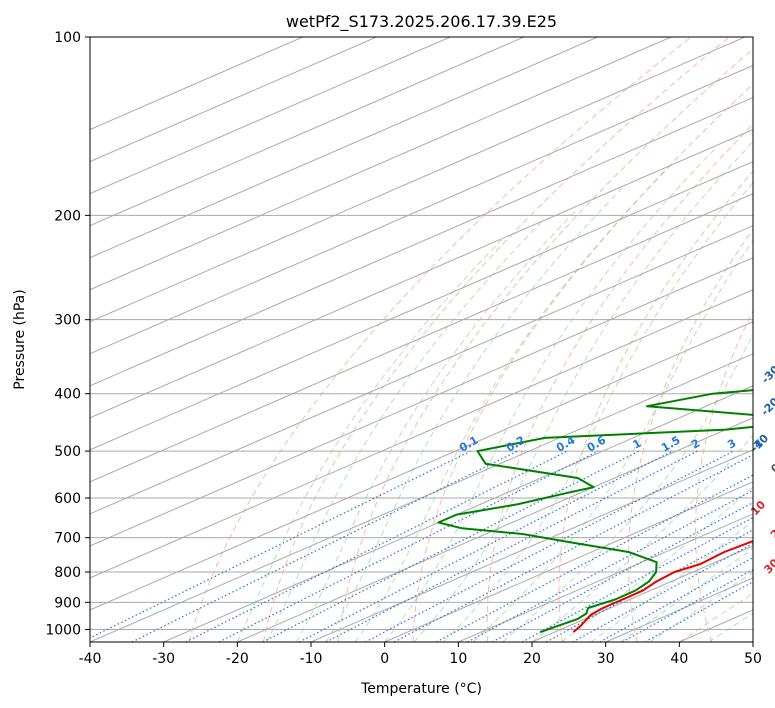 This screenshot has height=708, width=775. Describe the element at coordinates (67, 452) in the screenshot. I see `y-tick-label: 500` at that location.